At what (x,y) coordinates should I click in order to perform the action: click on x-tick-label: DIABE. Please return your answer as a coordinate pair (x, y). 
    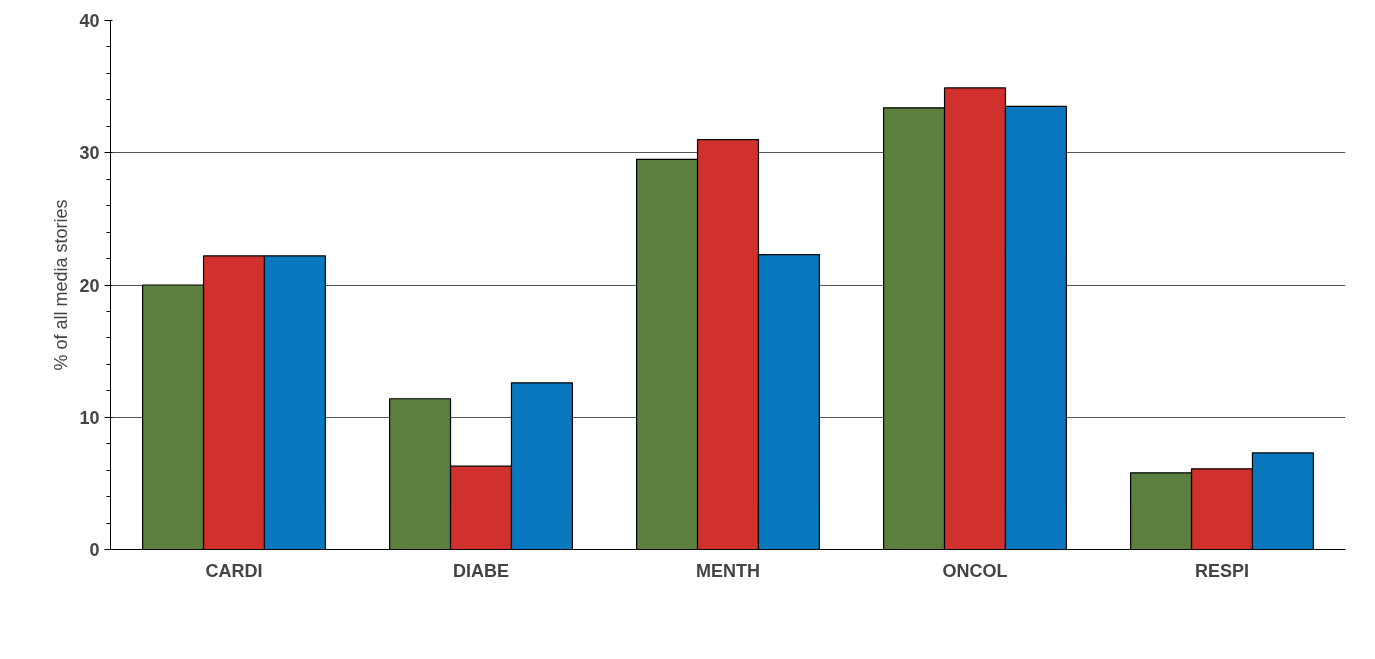
    Looking at the image, I should click on (481, 570).